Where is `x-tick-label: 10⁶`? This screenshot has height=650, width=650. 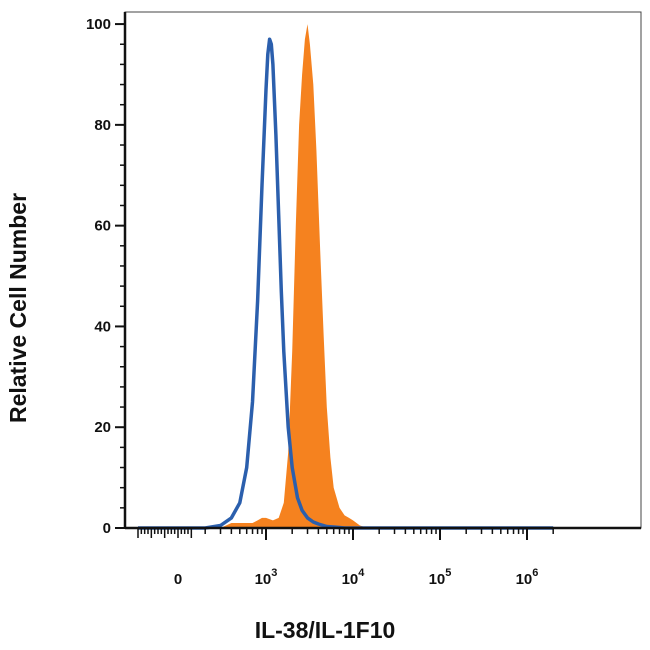 x-tick-label: 10⁶ is located at coordinates (527, 577).